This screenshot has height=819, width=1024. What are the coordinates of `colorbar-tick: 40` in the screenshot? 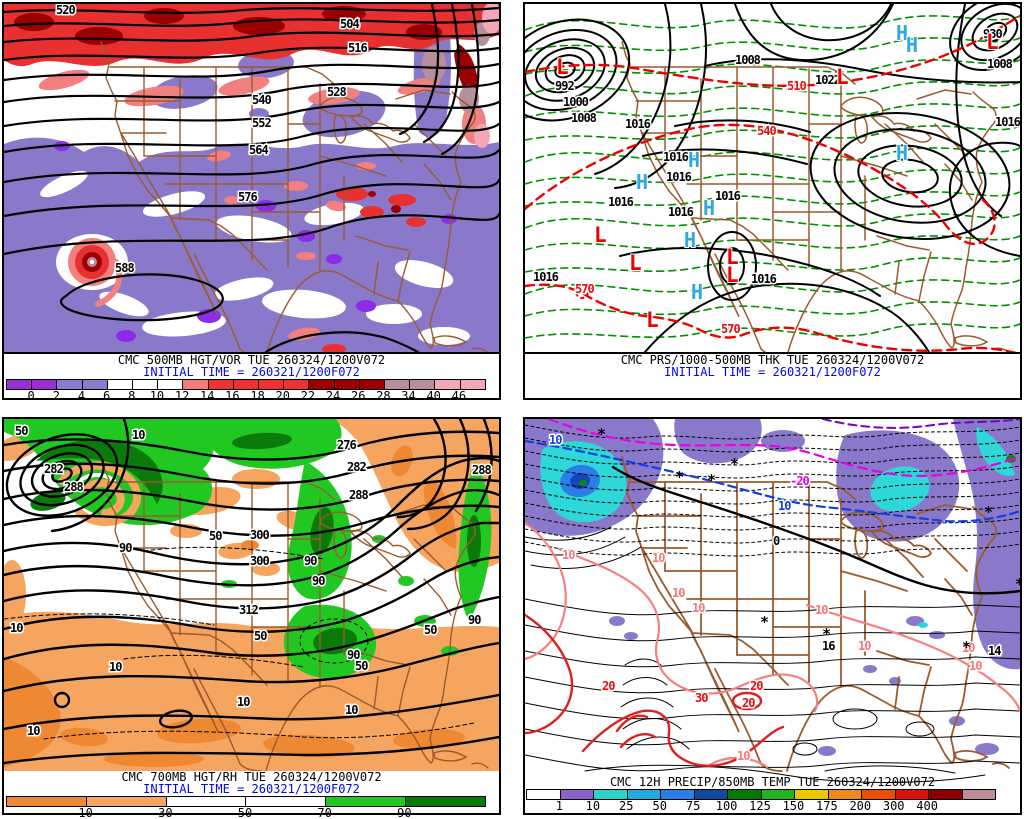 It's located at (433, 396).